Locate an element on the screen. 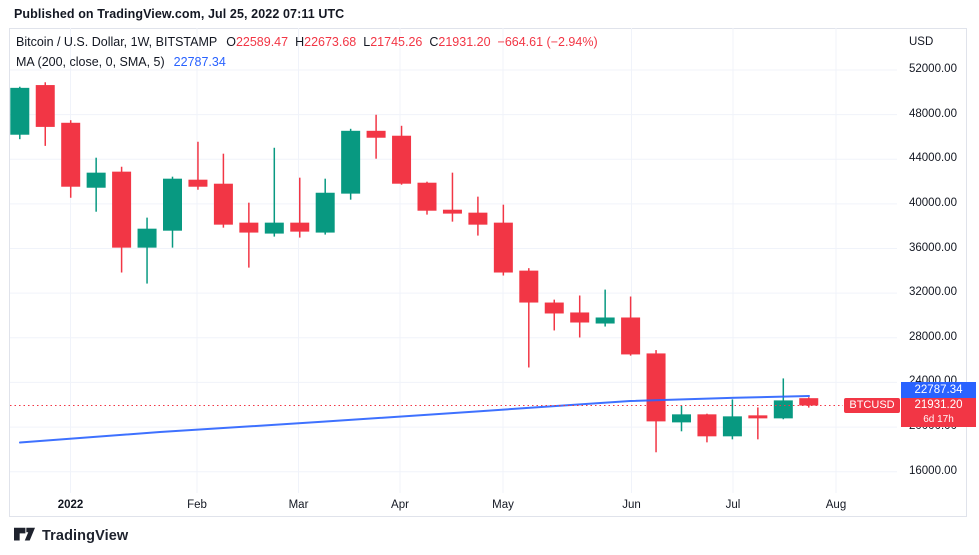  footer-brand: TradingView is located at coordinates (71, 535).